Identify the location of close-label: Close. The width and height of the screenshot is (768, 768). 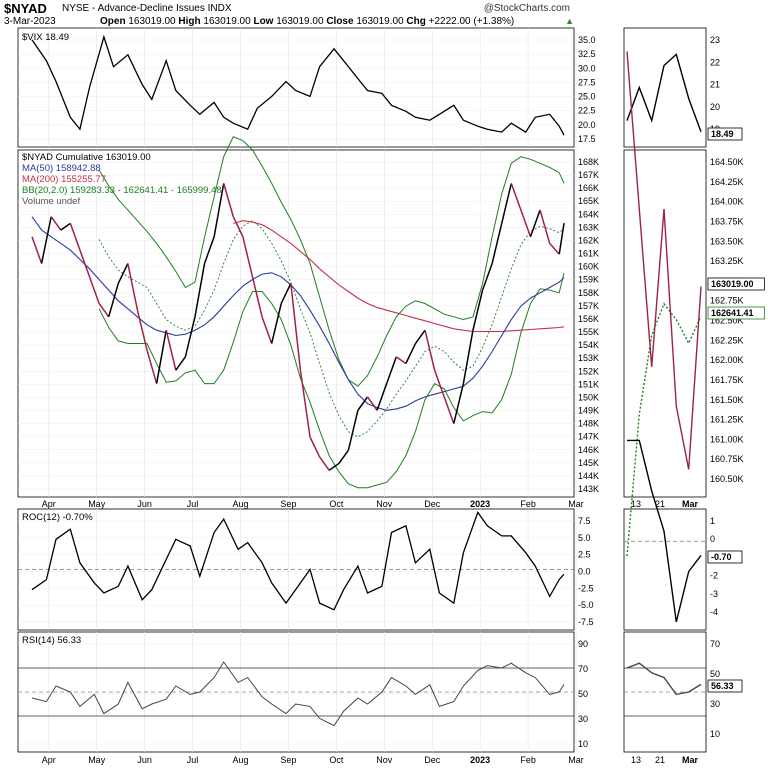
(340, 21).